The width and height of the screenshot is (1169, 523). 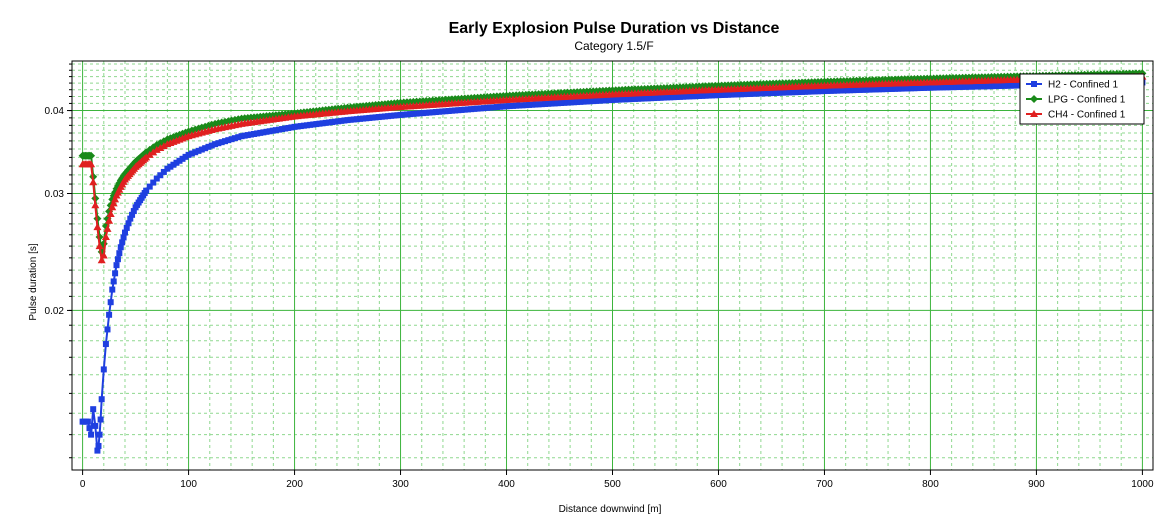 I want to click on x-tick-label: 0, so click(x=83, y=484).